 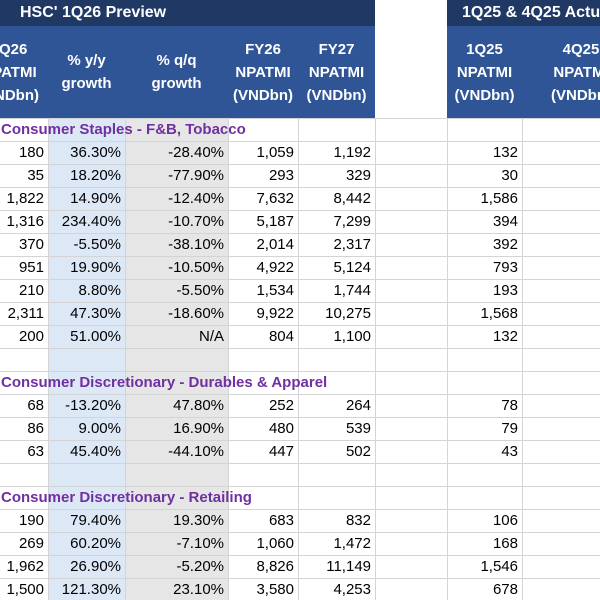 What do you see at coordinates (505, 336) in the screenshot?
I see `cell: 132` at bounding box center [505, 336].